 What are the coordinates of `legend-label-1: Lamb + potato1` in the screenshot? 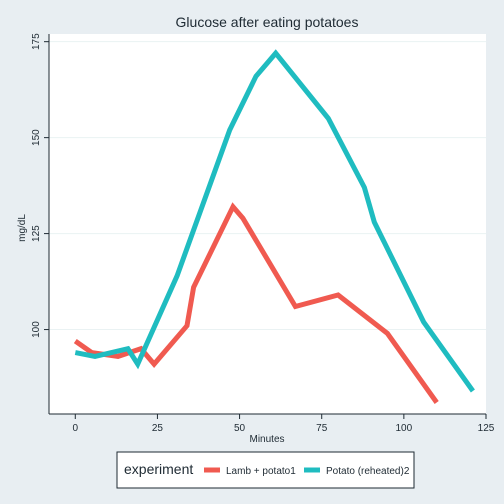 It's located at (261, 471).